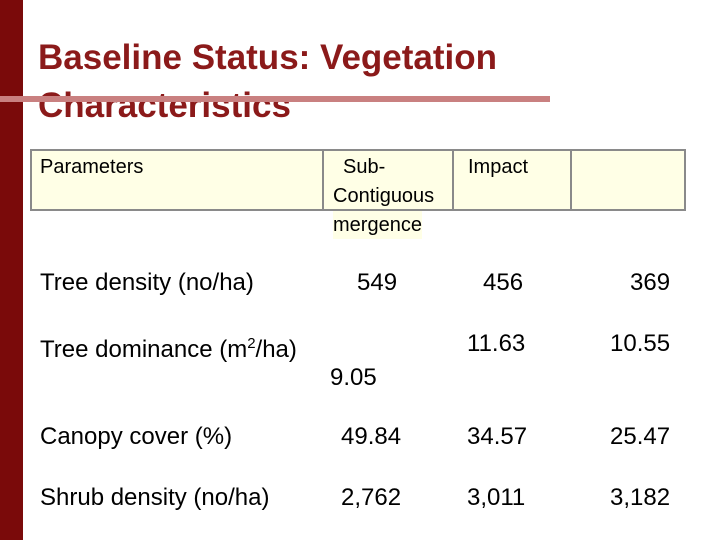 The width and height of the screenshot is (720, 540). What do you see at coordinates (11, 270) in the screenshot?
I see `left-accent-bar` at bounding box center [11, 270].